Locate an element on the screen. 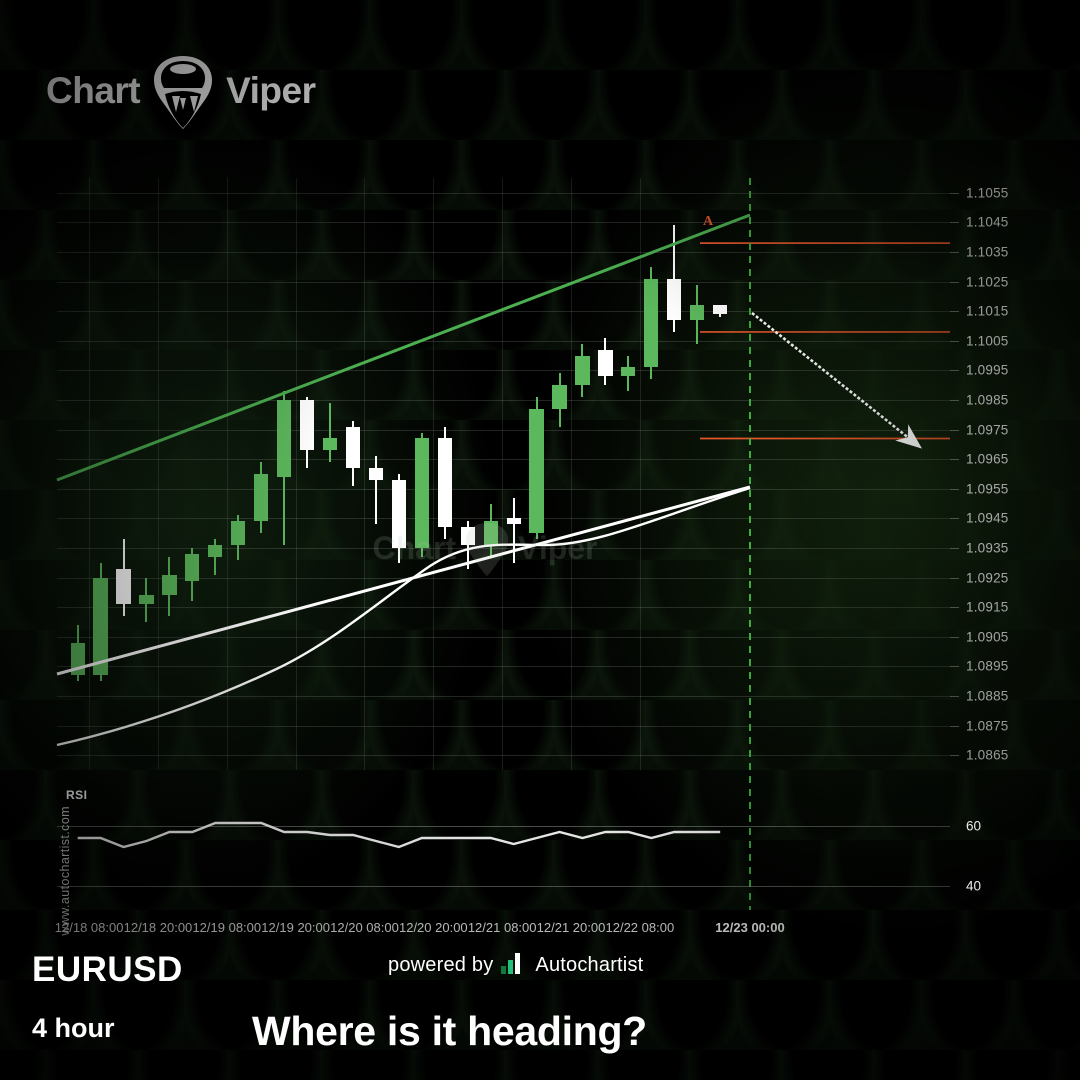 This screenshot has height=1080, width=1080. rsi-level-label: 60 is located at coordinates (974, 826).